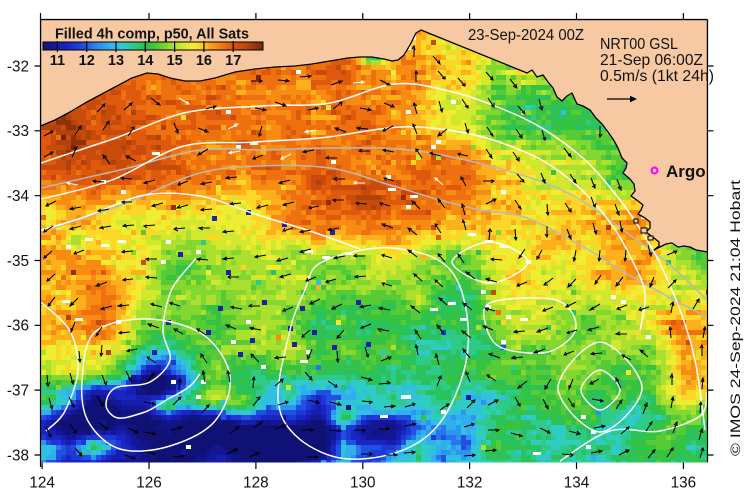 The image size is (750, 501). Describe the element at coordinates (18, 261) in the screenshot. I see `svg-text: -35` at that location.